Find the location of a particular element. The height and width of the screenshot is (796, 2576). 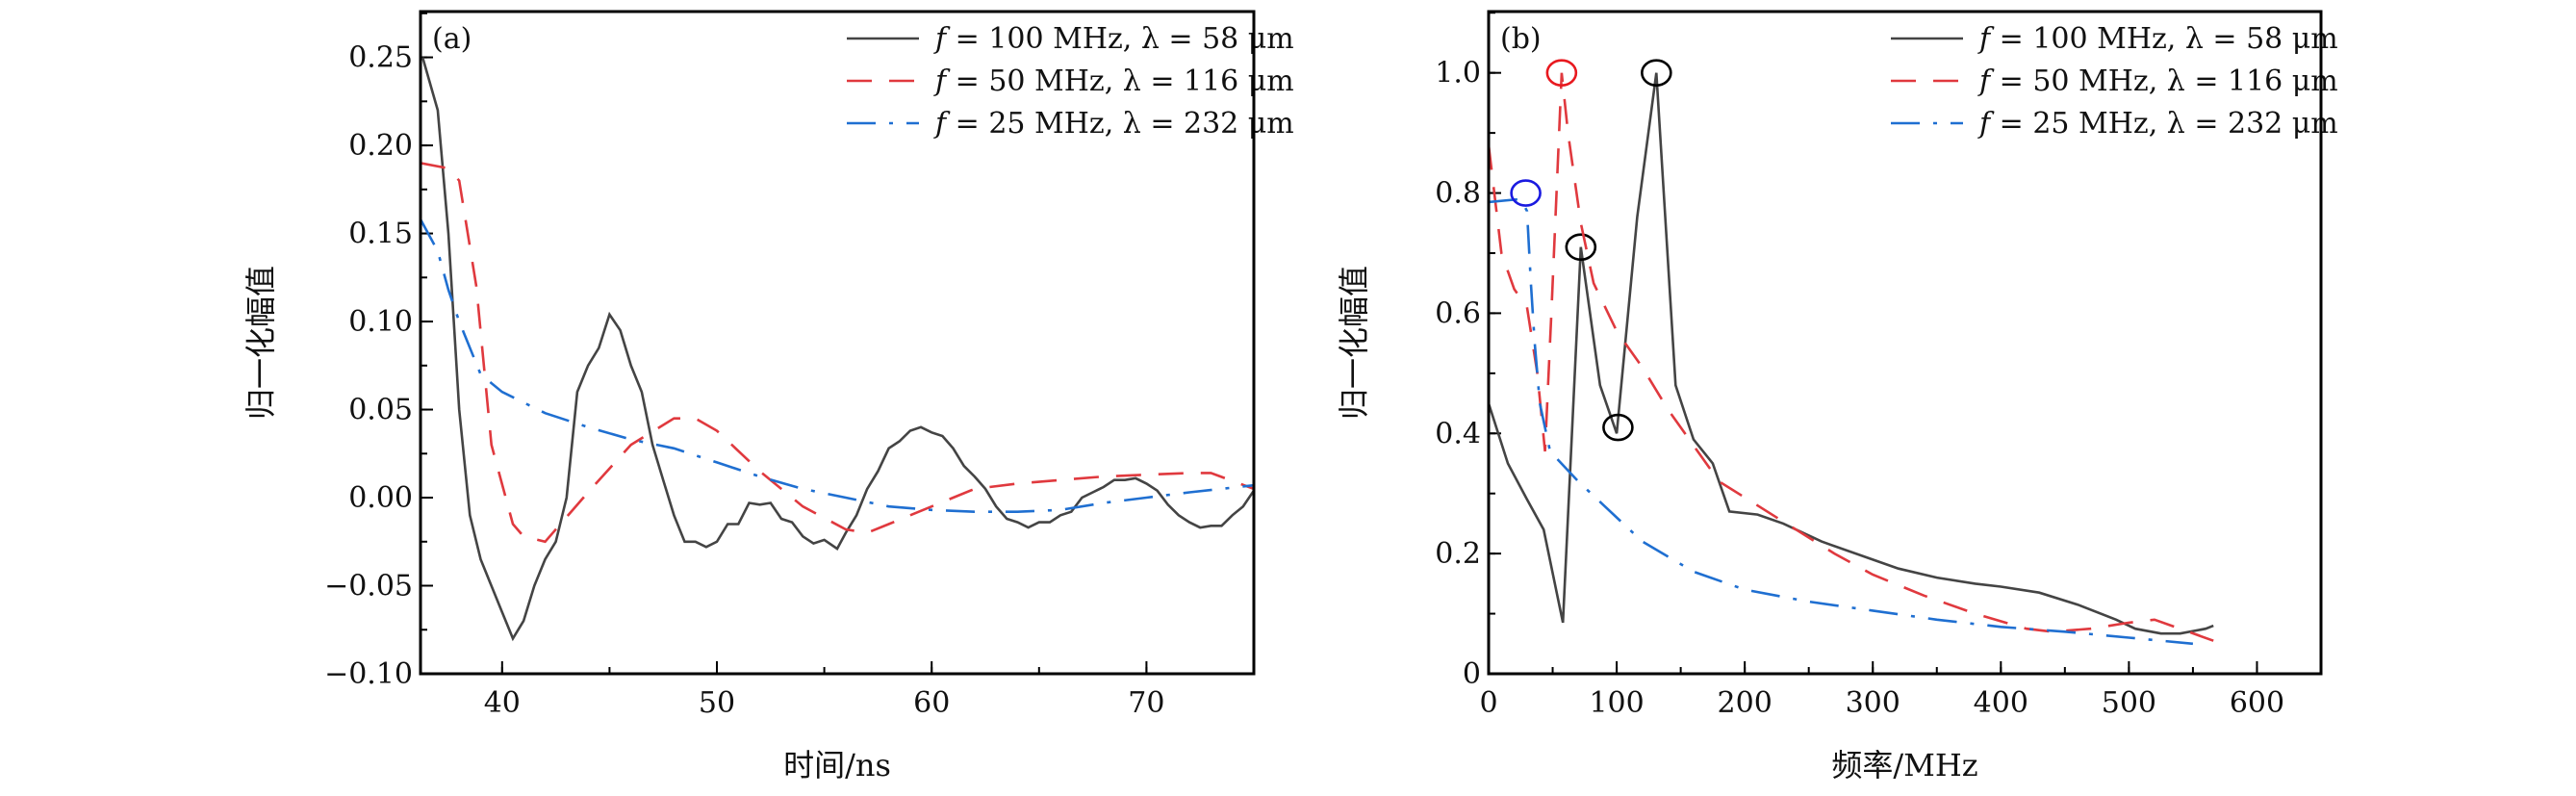

panel-label: (a) is located at coordinates (452, 39).